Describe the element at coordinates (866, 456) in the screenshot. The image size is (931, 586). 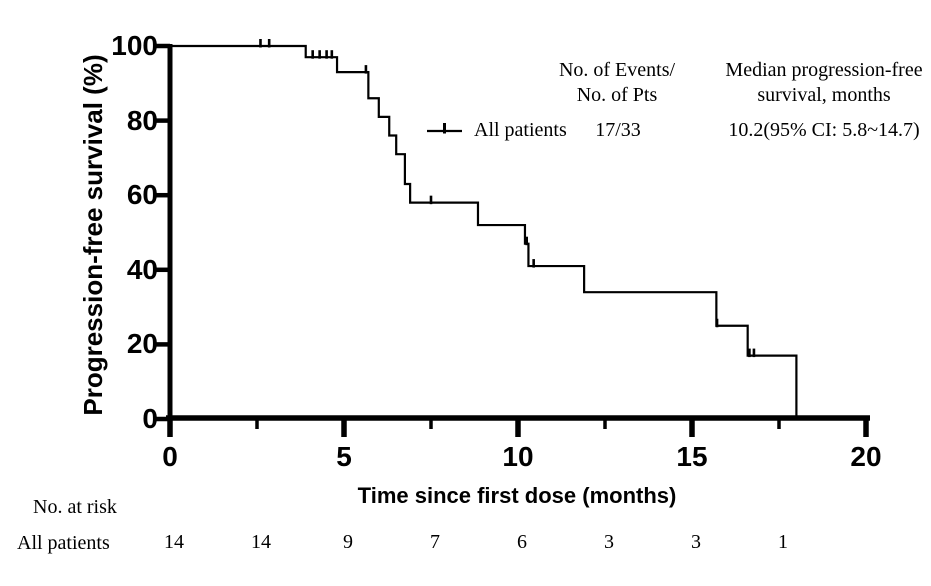
I see `x-tick-label: 20` at that location.